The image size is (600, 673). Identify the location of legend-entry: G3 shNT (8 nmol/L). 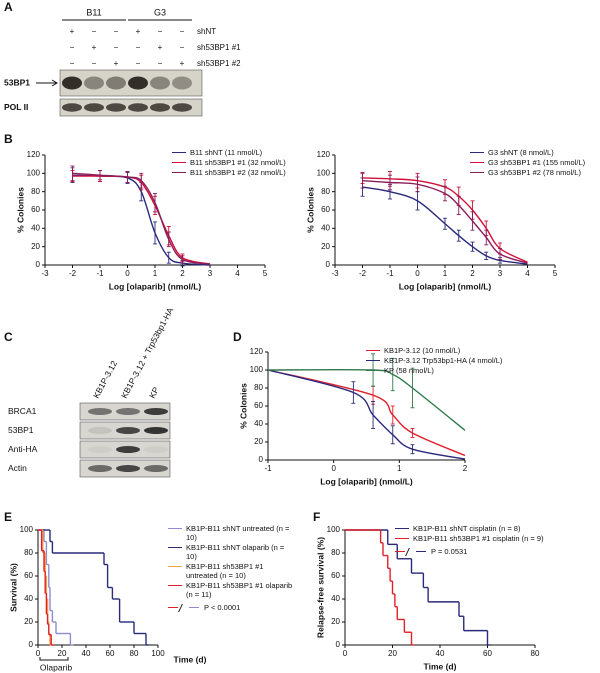
(535, 152).